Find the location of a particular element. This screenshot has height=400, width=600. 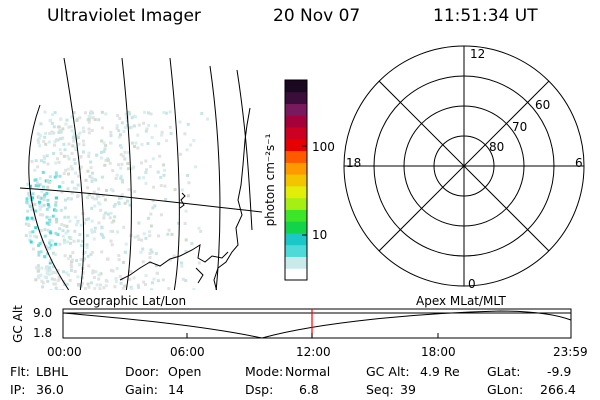

colorbar-tick-label-10: 10 is located at coordinates (320, 235).